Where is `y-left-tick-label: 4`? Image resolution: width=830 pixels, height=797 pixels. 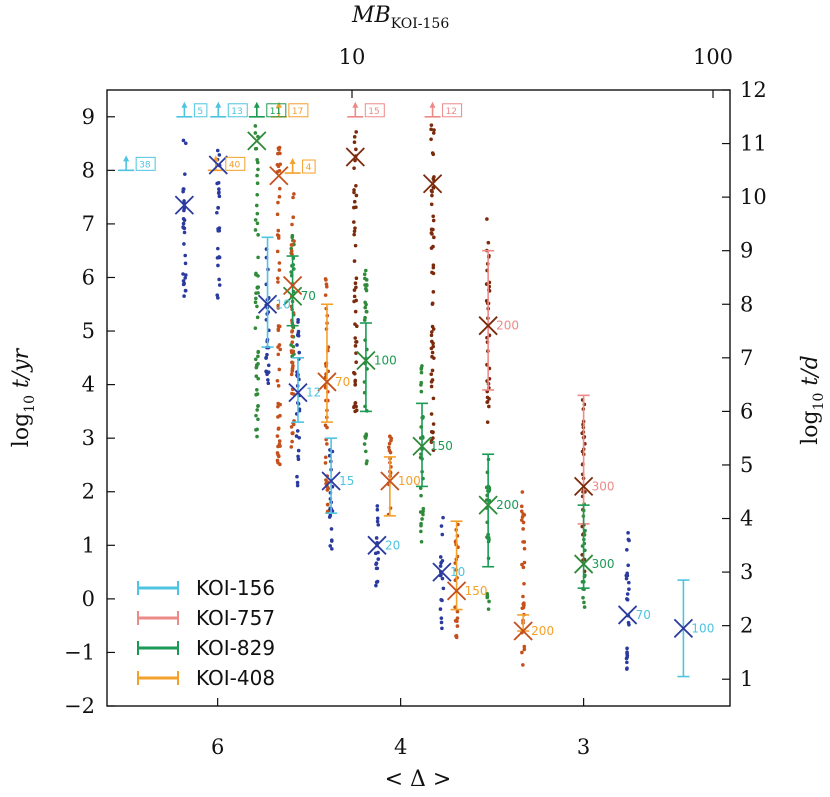
y-left-tick-label: 4 is located at coordinates (88, 385).